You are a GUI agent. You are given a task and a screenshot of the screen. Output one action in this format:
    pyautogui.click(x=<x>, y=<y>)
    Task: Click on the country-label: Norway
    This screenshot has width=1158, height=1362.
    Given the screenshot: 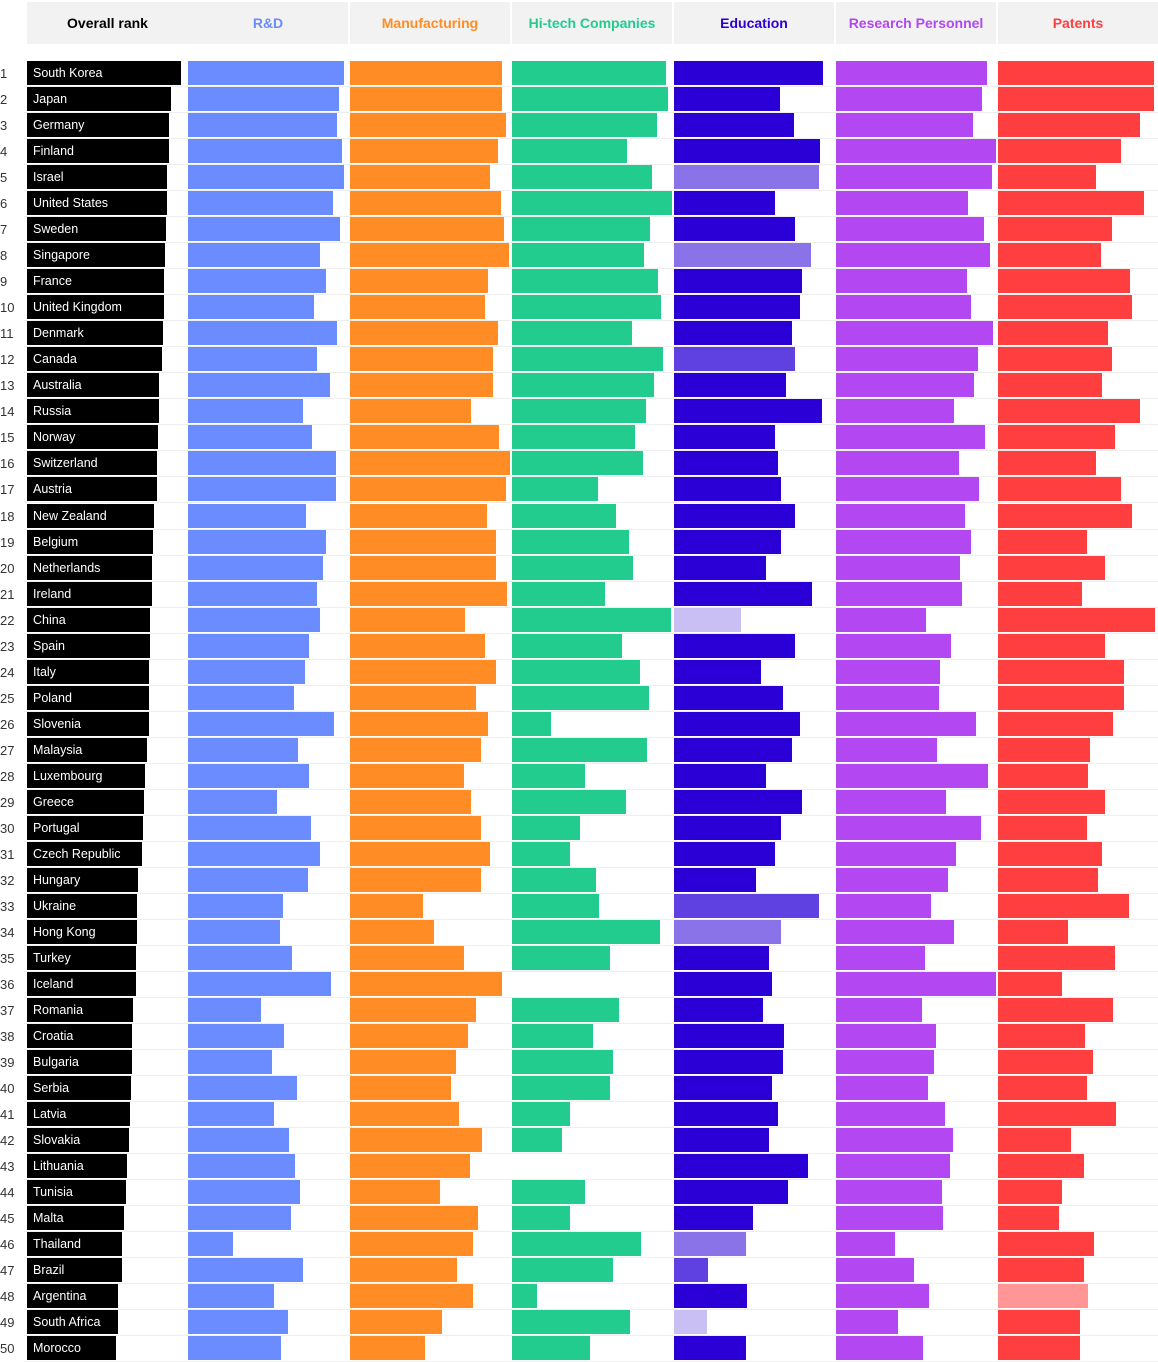 What is the action you would take?
    pyautogui.click(x=54, y=437)
    